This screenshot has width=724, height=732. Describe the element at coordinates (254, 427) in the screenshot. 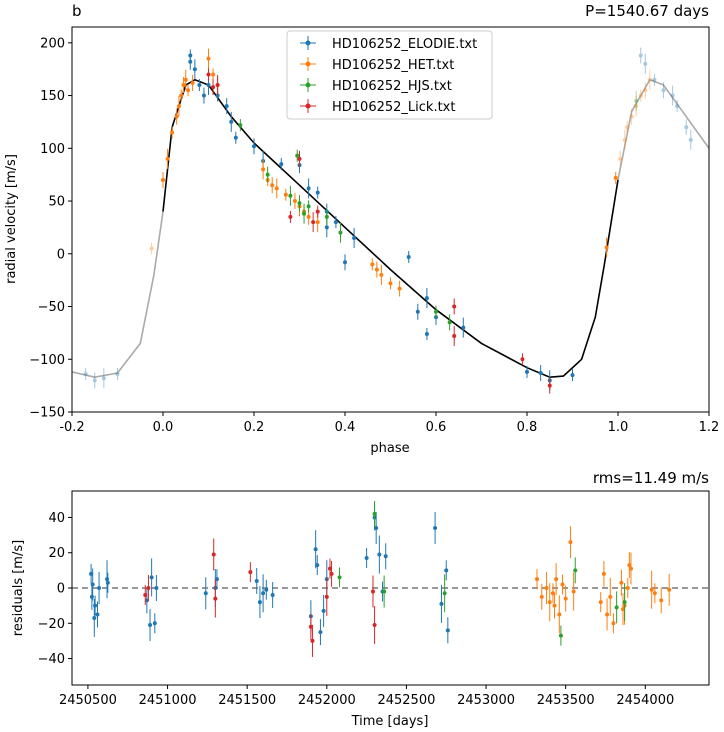

I see `rv-x-tick-label: 0.2` at that location.